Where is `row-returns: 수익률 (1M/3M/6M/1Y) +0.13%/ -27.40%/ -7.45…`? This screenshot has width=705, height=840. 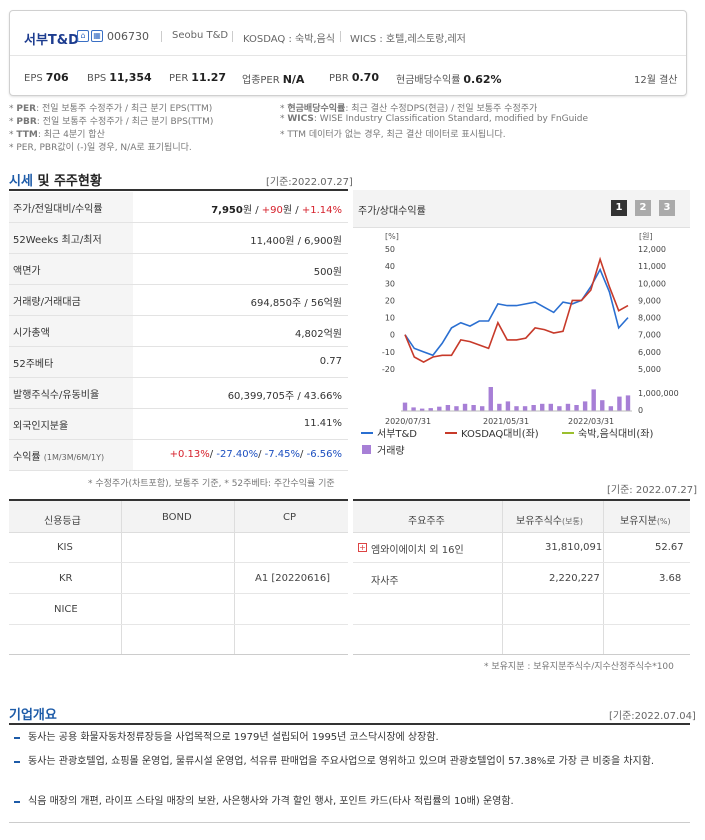 row-returns: 수익률 (1M/3M/6M/1Y) +0.13%/ -27.40%/ -7.45… is located at coordinates (178, 455).